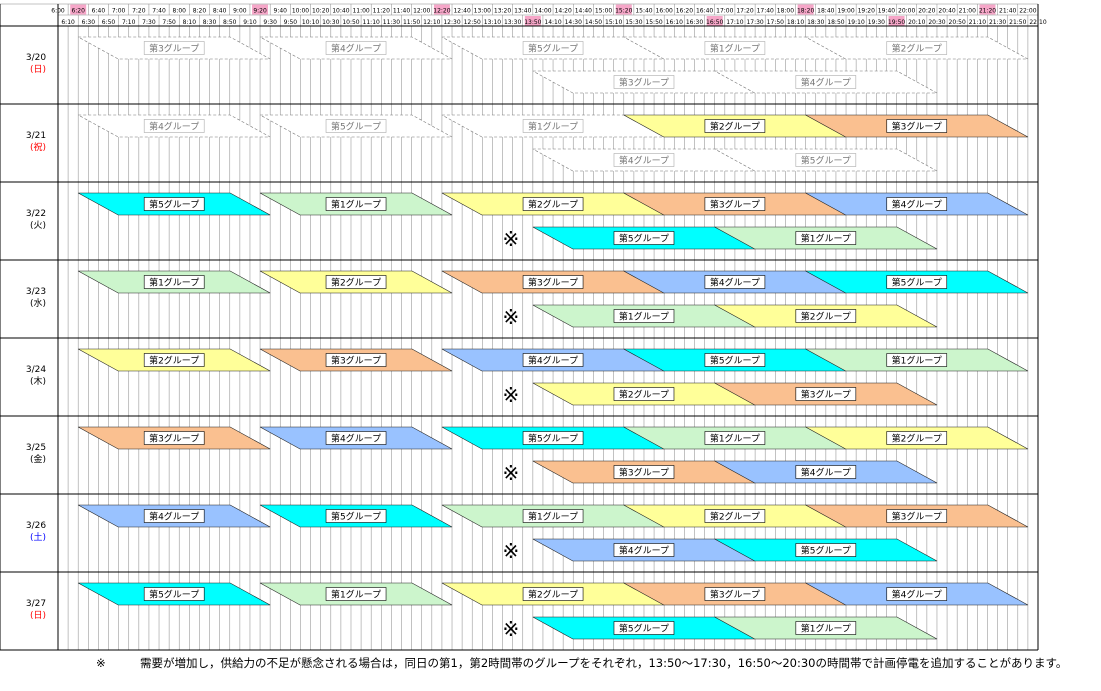  What do you see at coordinates (174, 517) in the screenshot?
I see `schedule-bar-label: 第4グループ` at bounding box center [174, 517].